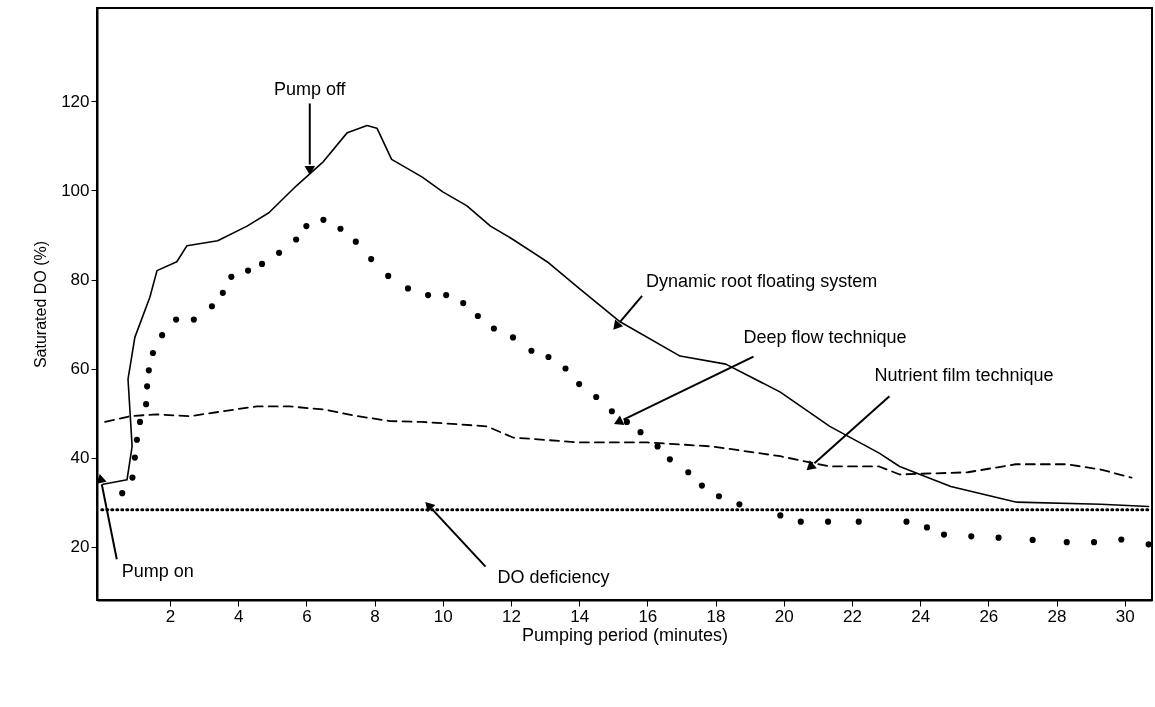 Image resolution: width=1155 pixels, height=707 pixels. What do you see at coordinates (762, 280) in the screenshot?
I see `text: Dynamic root floating system` at bounding box center [762, 280].